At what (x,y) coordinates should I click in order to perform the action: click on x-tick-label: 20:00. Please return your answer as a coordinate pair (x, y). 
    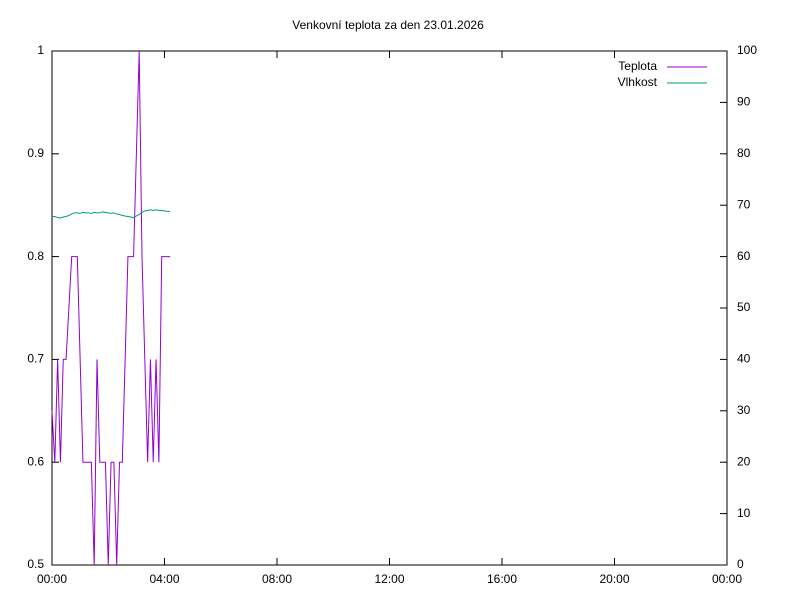
    Looking at the image, I should click on (614, 579).